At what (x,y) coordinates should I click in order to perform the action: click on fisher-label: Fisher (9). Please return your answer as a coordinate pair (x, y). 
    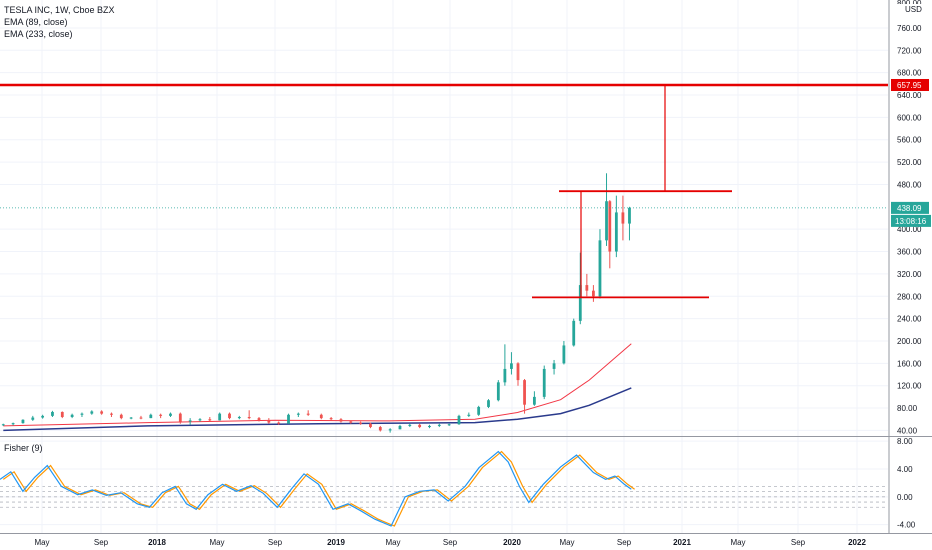
    Looking at the image, I should click on (23, 448).